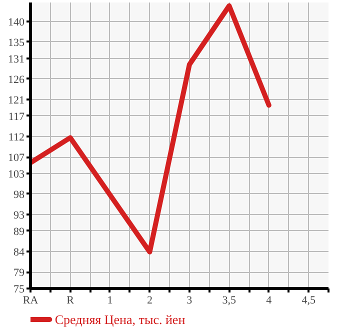  Describe the element at coordinates (16, 137) in the screenshot. I see `y-tick-label: 112` at that location.